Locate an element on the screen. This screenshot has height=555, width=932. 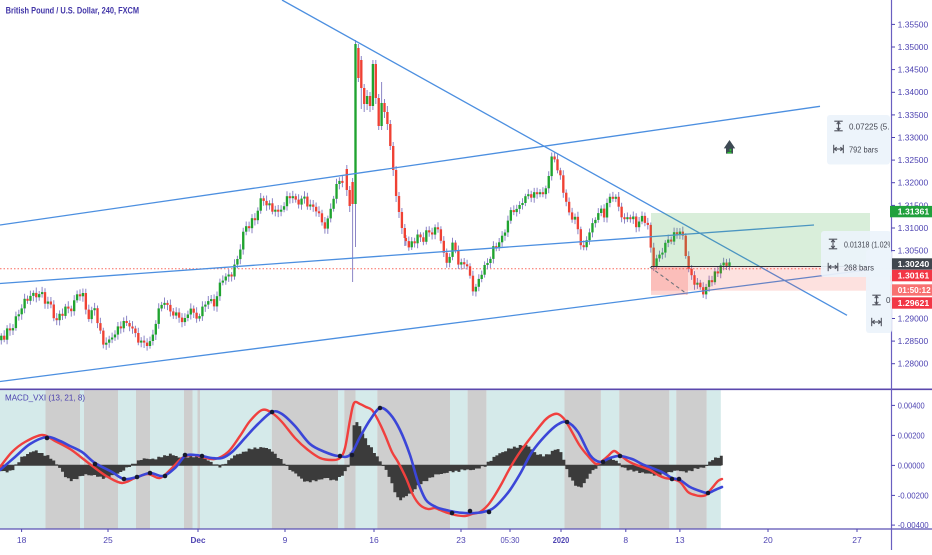
svg-text: 1.28000 is located at coordinates (913, 364).